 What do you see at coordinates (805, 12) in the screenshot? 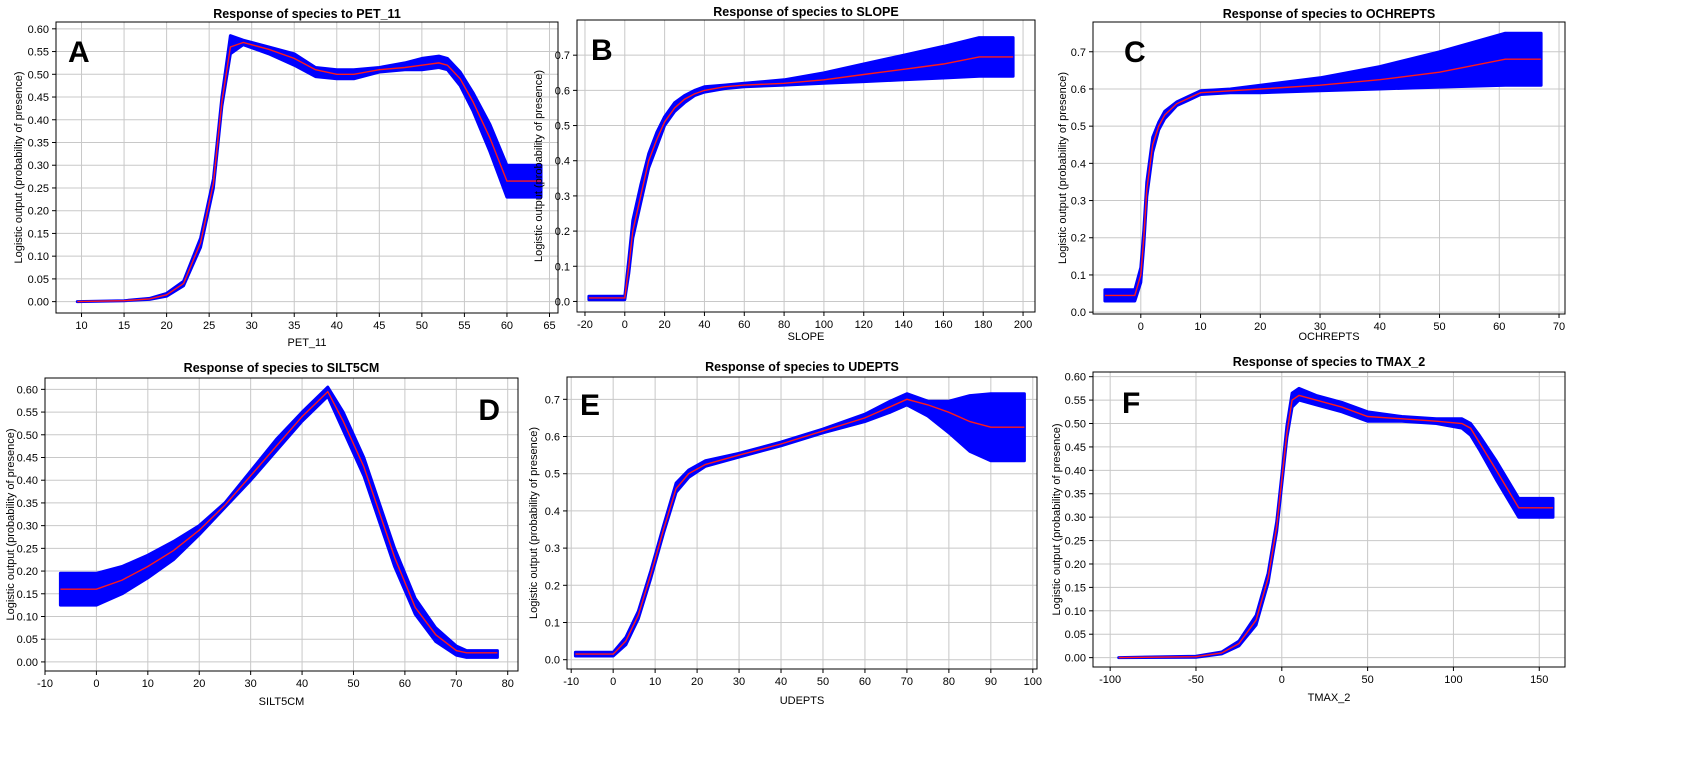
I see `chart-title: Response of species to SLOPE` at bounding box center [805, 12].